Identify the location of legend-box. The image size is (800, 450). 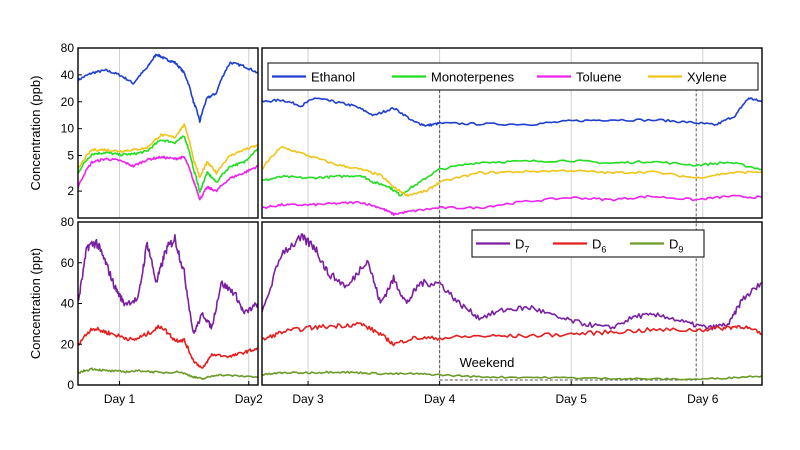
(588, 243).